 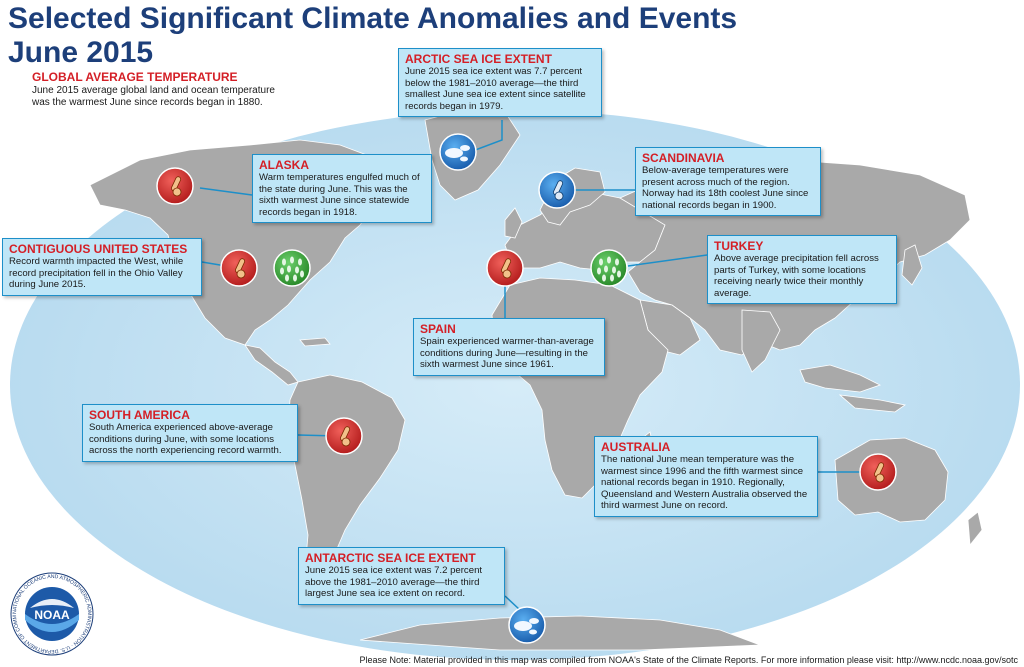 I want to click on india, so click(x=761, y=341).